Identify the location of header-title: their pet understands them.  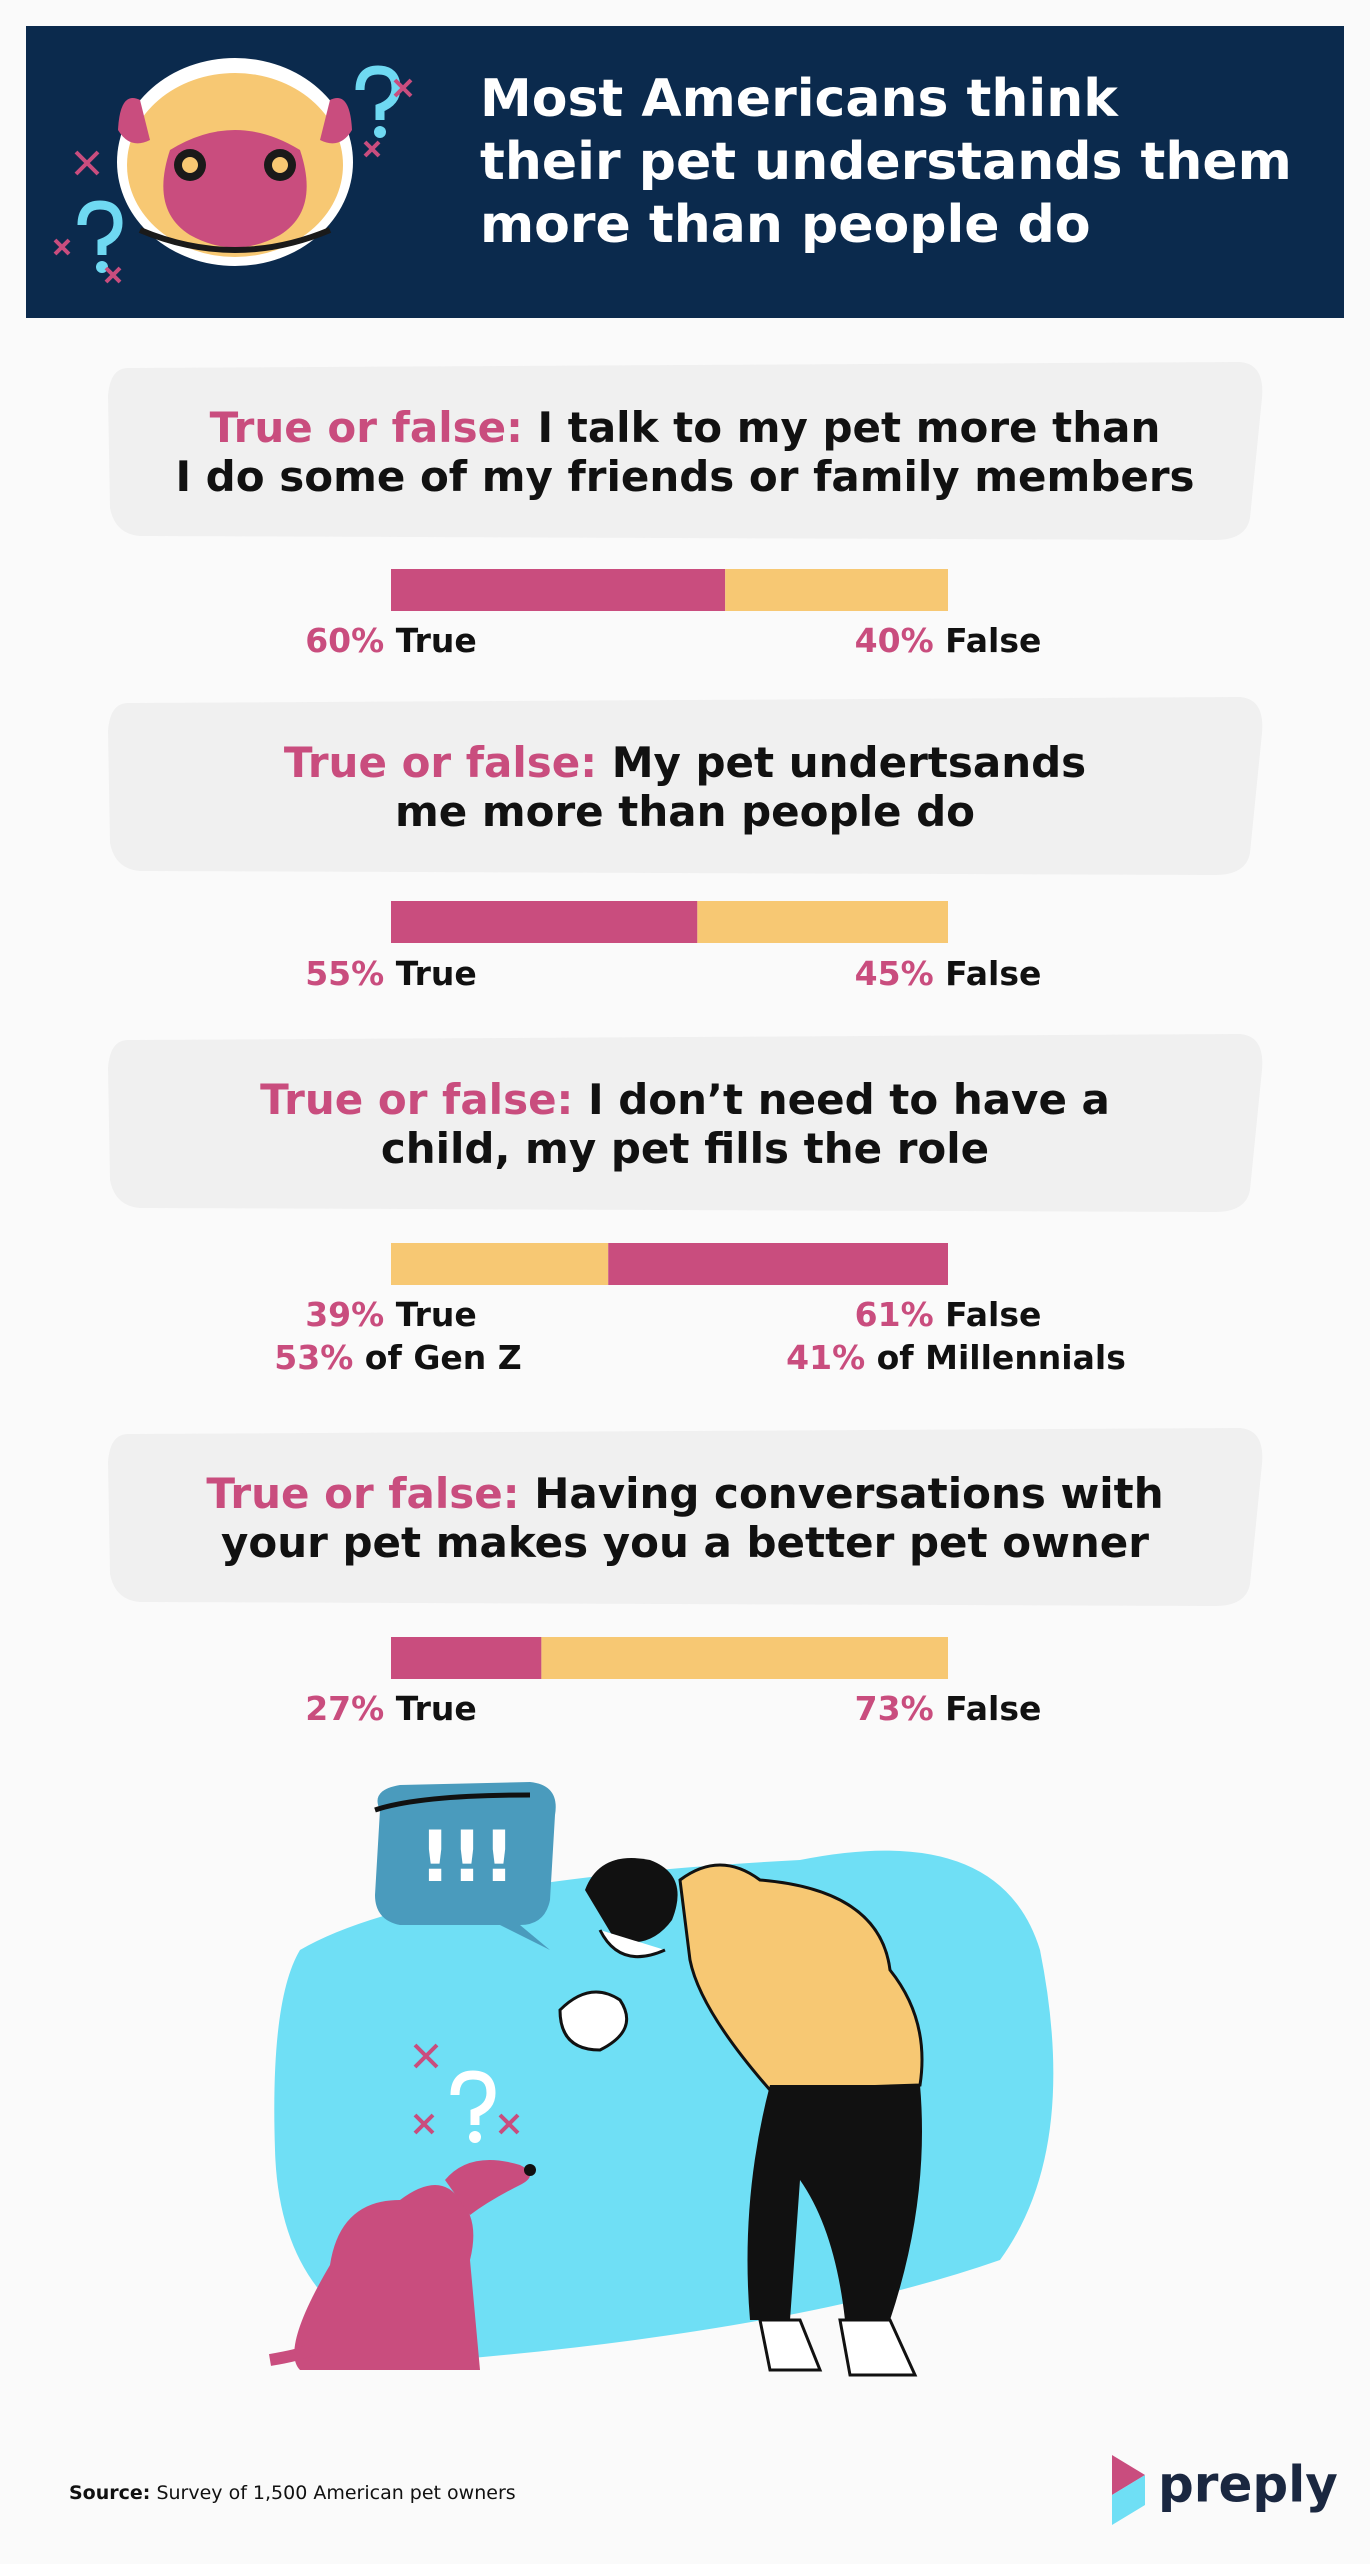
(886, 162).